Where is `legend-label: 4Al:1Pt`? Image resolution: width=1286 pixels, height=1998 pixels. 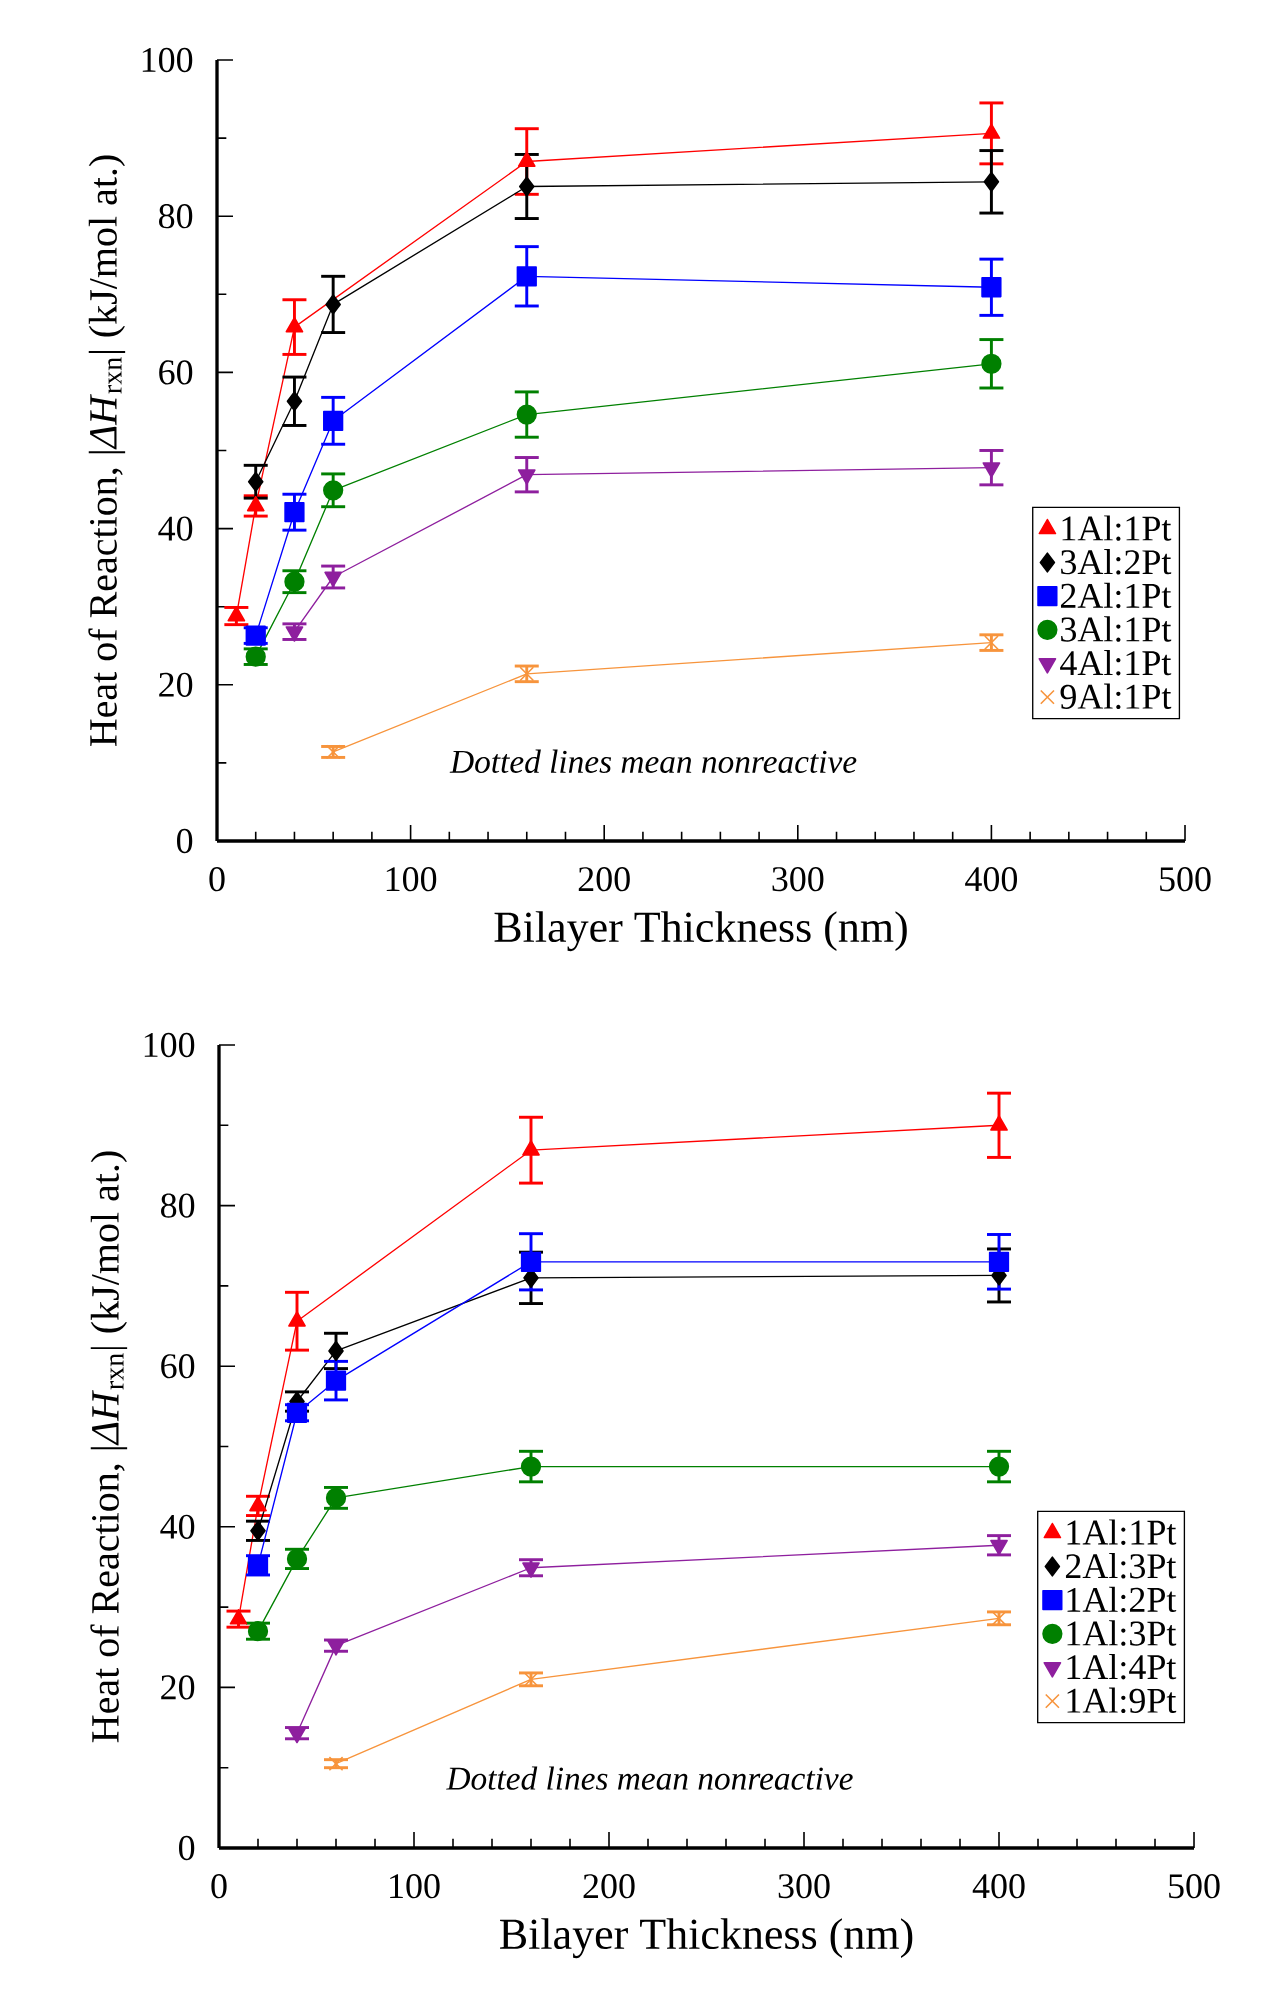 legend-label: 4Al:1Pt is located at coordinates (1116, 662).